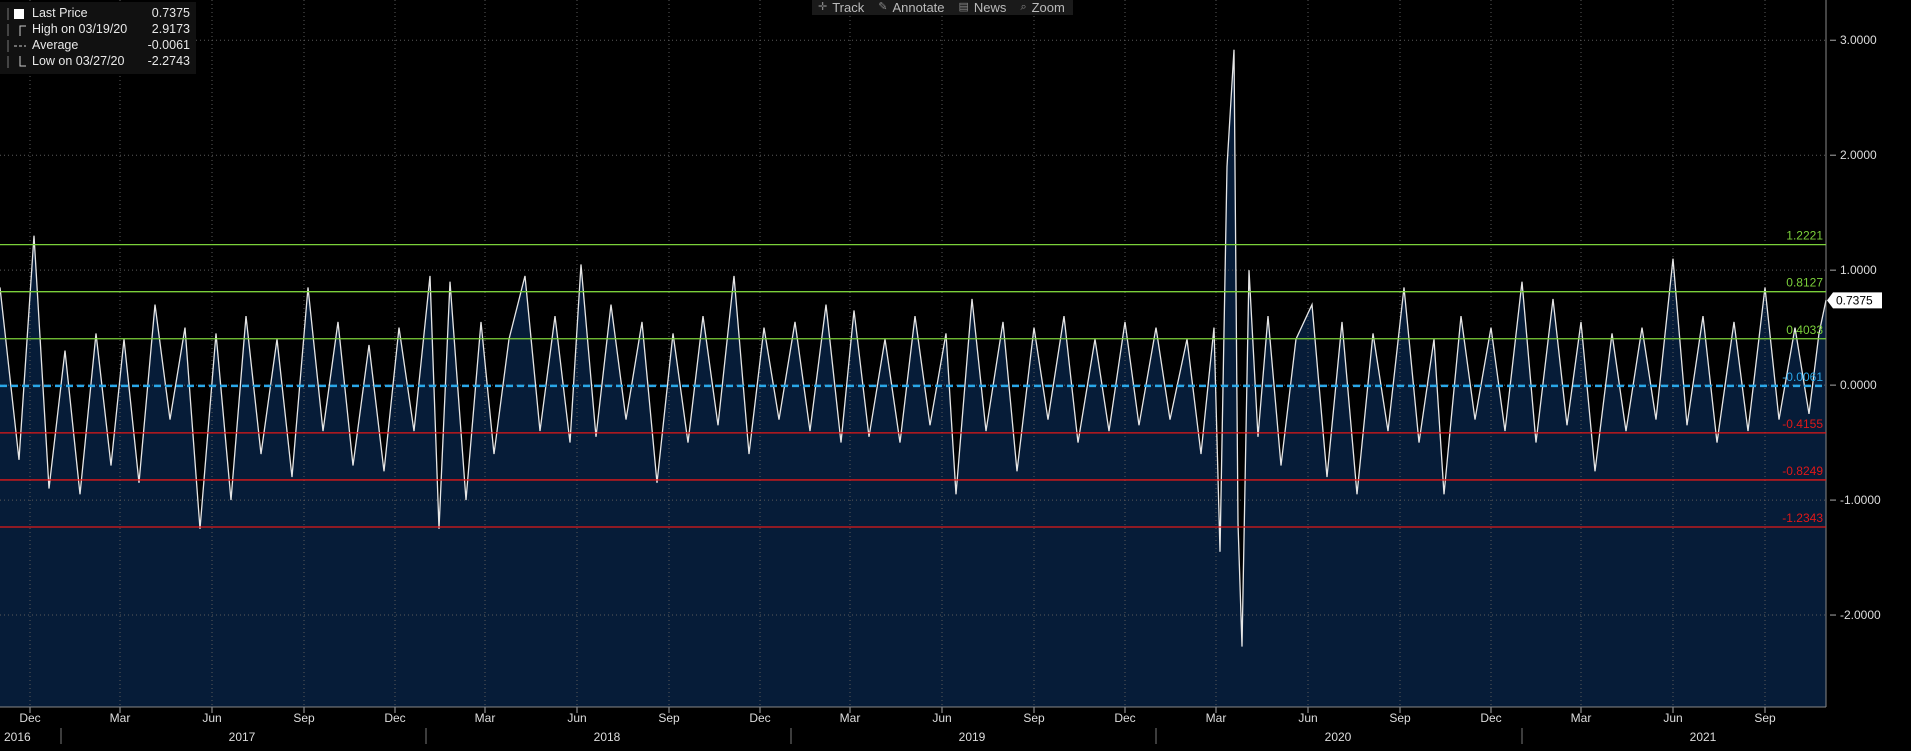 The height and width of the screenshot is (751, 1911). I want to click on pencil-icon: ✎, so click(882, 7).